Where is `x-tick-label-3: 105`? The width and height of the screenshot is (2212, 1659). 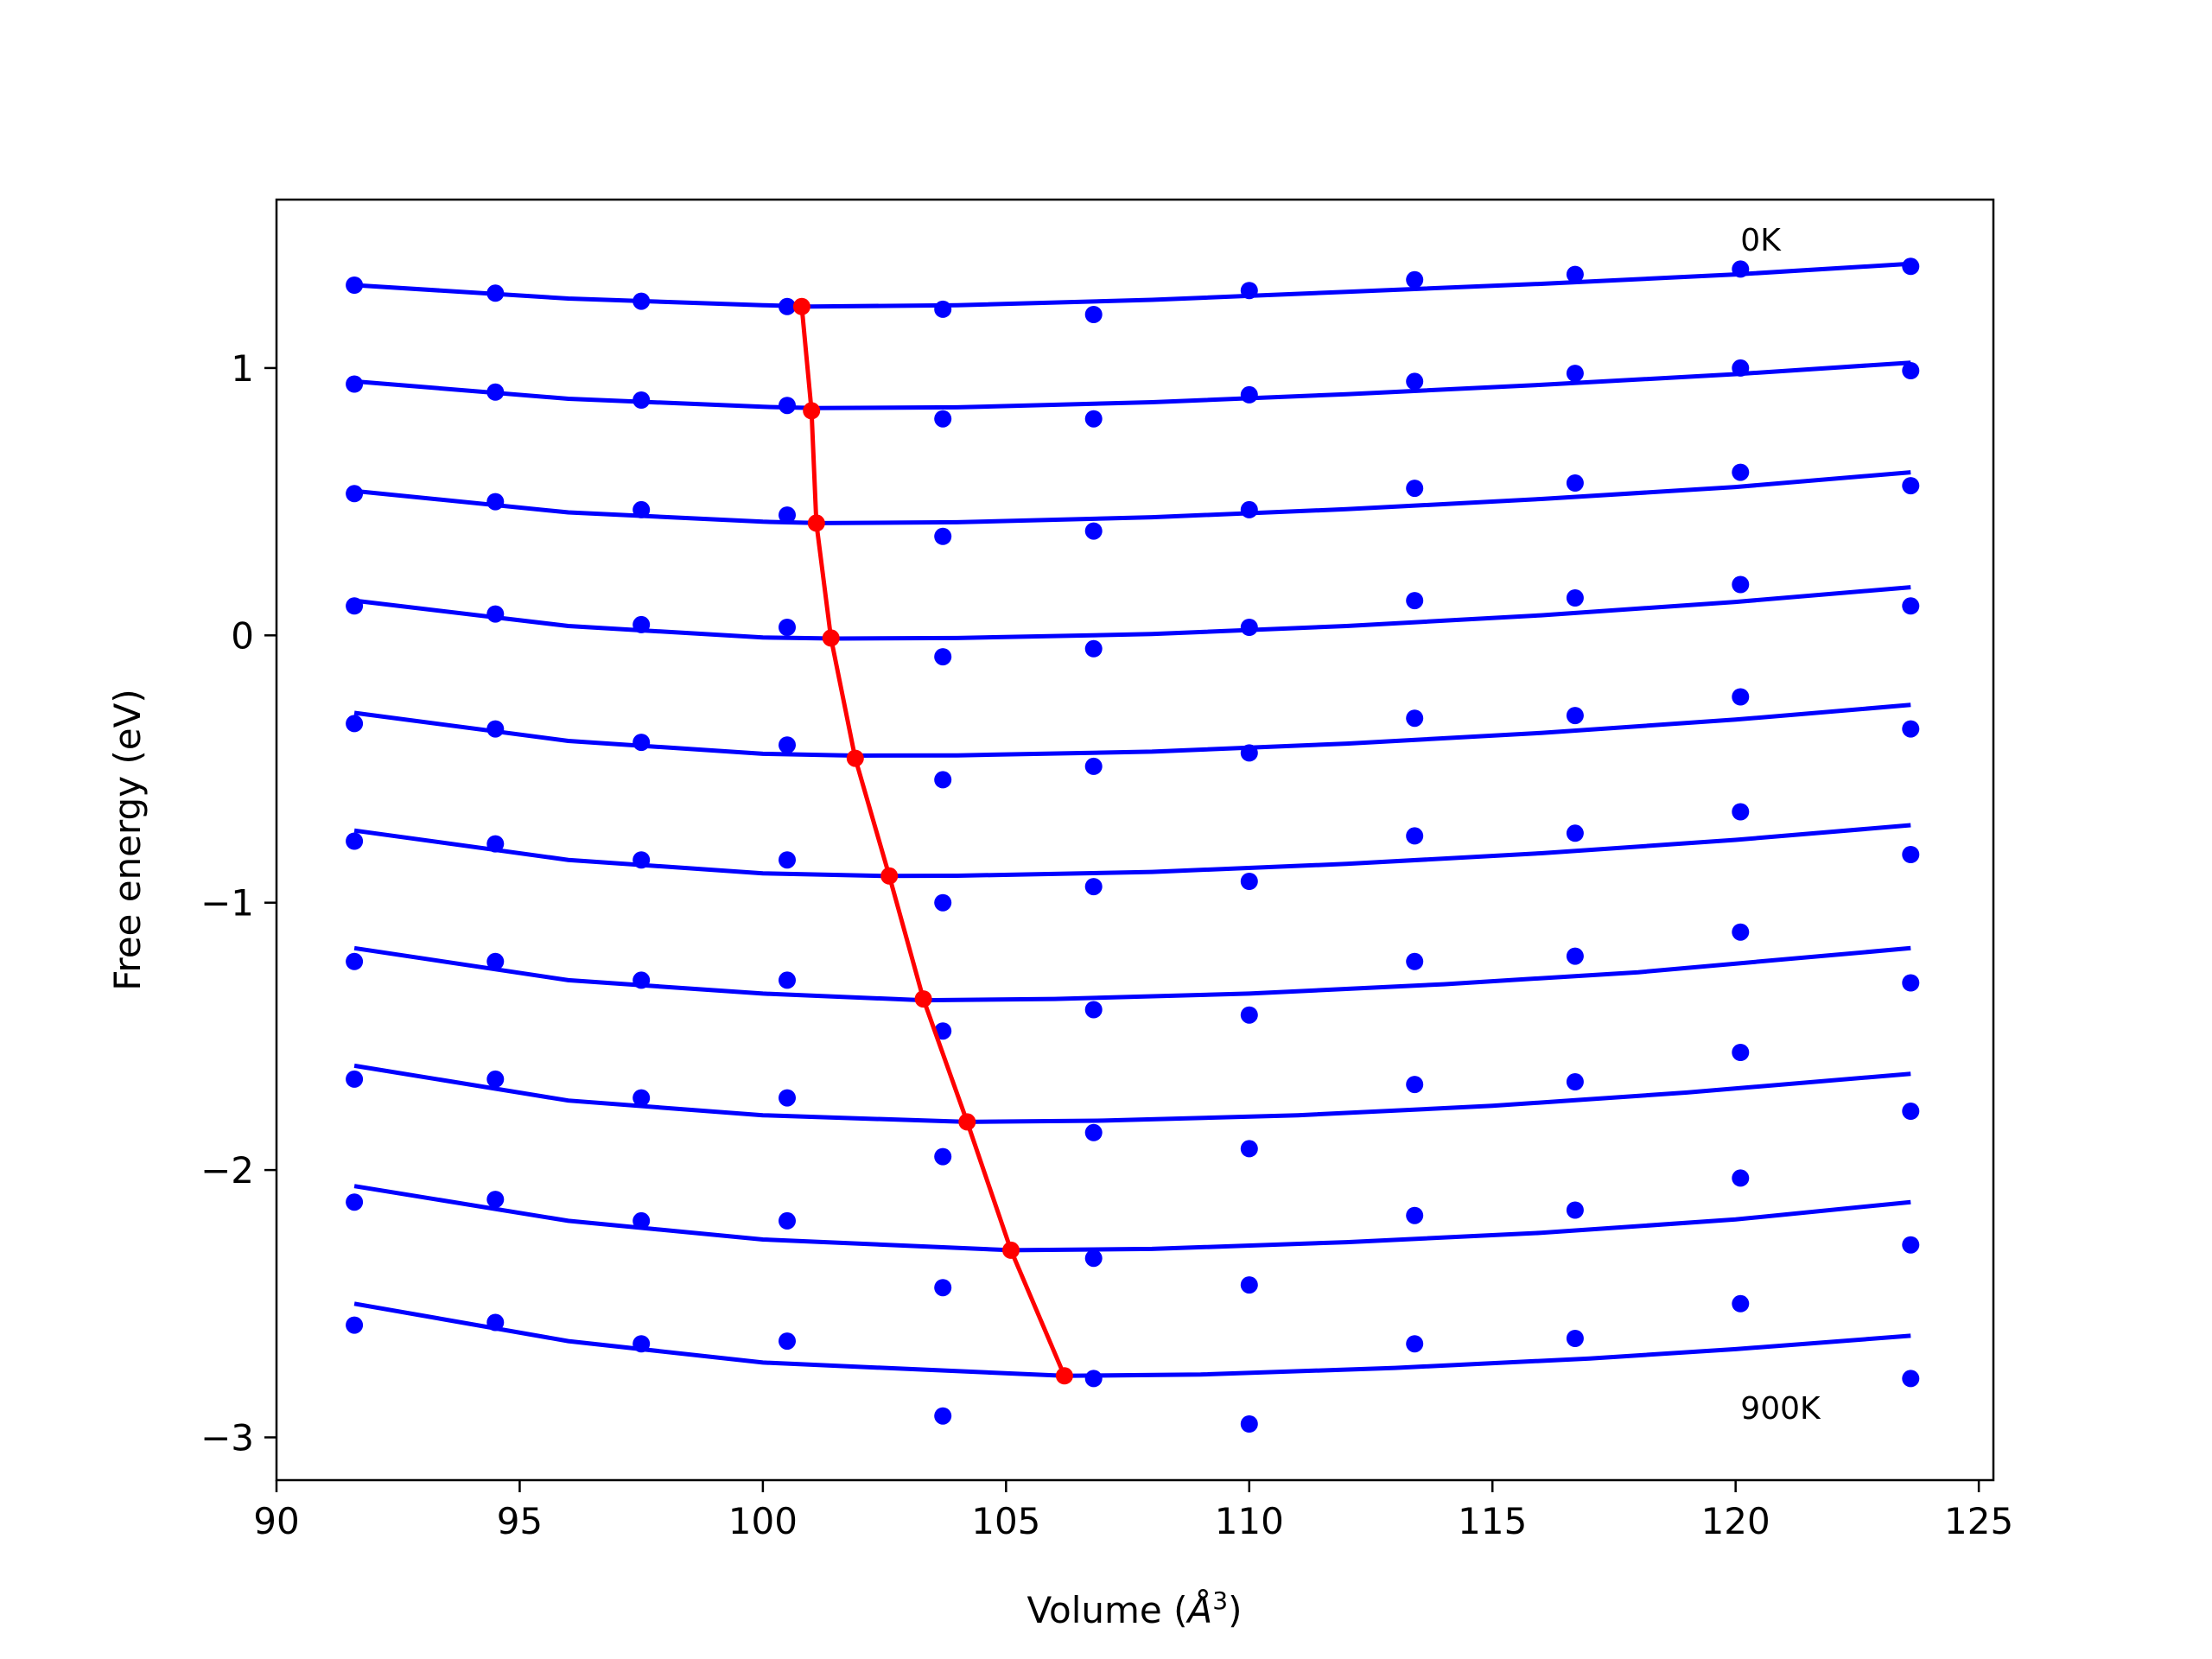
x-tick-label-3: 105 is located at coordinates (1005, 1521).